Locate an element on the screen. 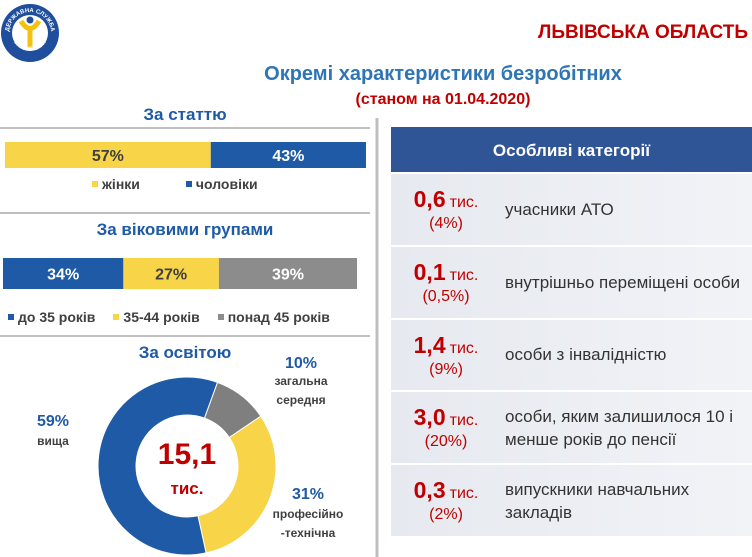 The width and height of the screenshot is (752, 557). figure-line: 3,0 тис. is located at coordinates (446, 417).